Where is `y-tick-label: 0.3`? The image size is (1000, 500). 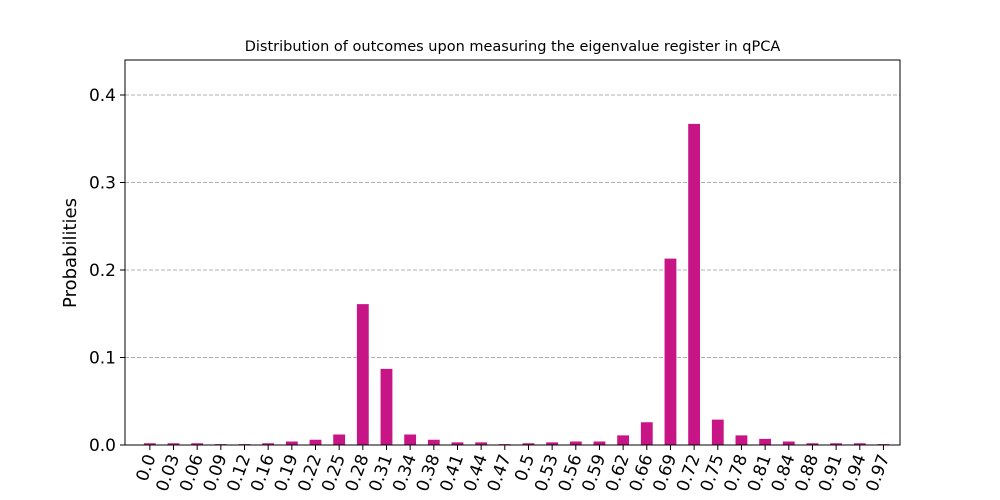 y-tick-label: 0.3 is located at coordinates (102, 184).